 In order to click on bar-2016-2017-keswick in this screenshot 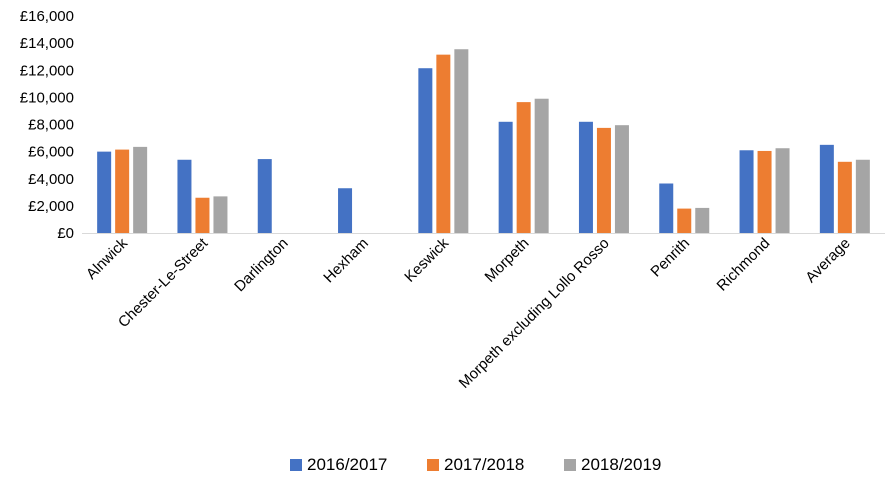, I will do `click(425, 150)`.